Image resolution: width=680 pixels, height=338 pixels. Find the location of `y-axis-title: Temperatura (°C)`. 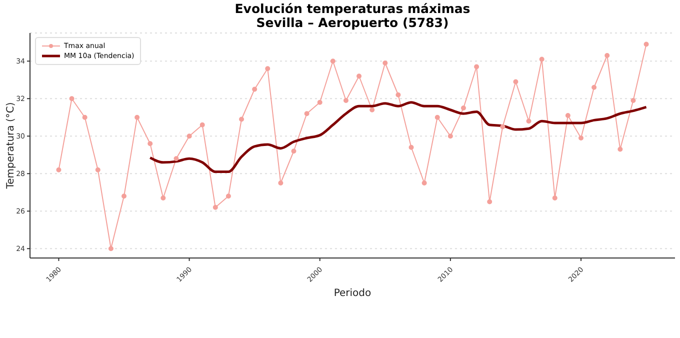

y-axis-title: Temperatura (°C) is located at coordinates (11, 146).